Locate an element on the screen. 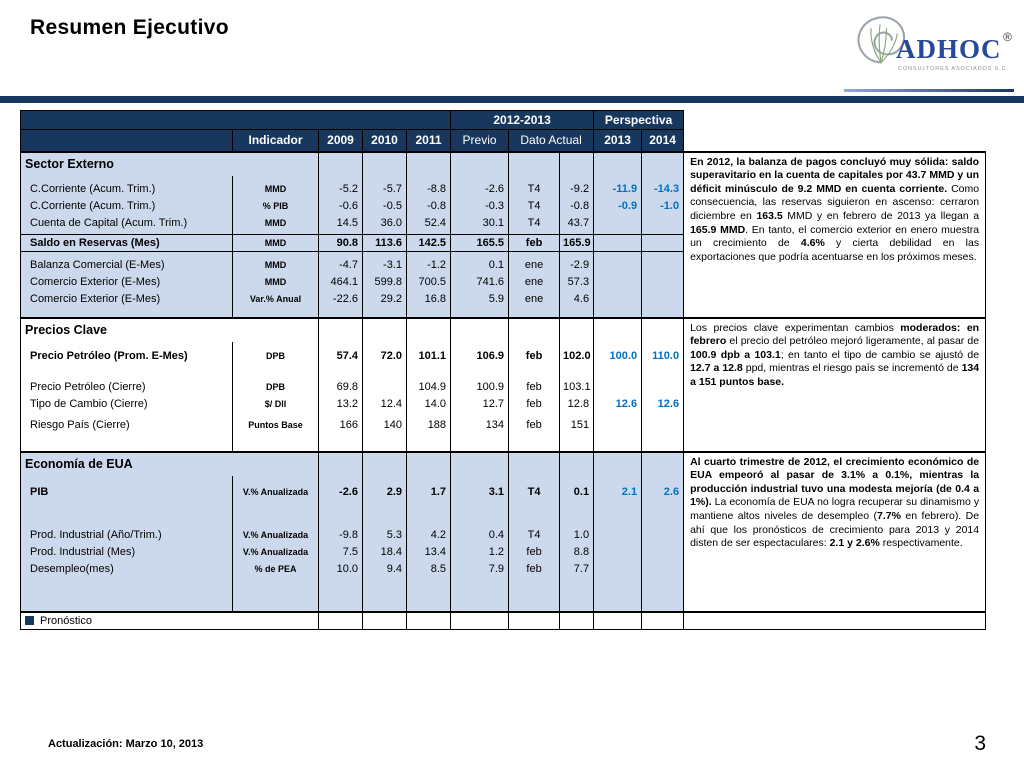  page-number: 3 is located at coordinates (980, 743).